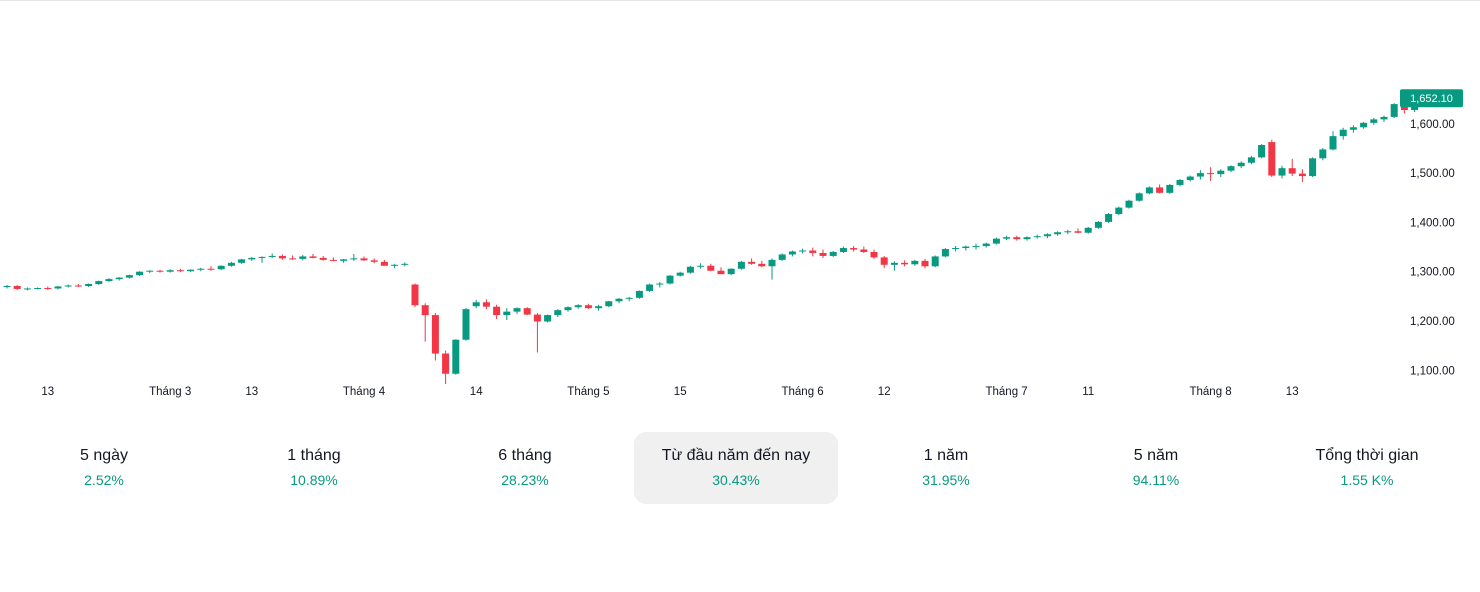 The image size is (1480, 592). What do you see at coordinates (946, 468) in the screenshot?
I see `period-1-year: 1 năm 31.95%` at bounding box center [946, 468].